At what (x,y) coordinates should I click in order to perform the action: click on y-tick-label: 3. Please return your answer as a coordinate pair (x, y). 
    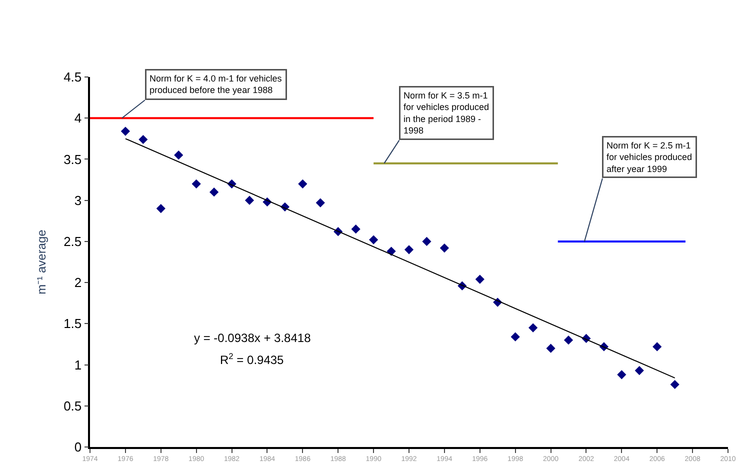
    Looking at the image, I should click on (78, 200).